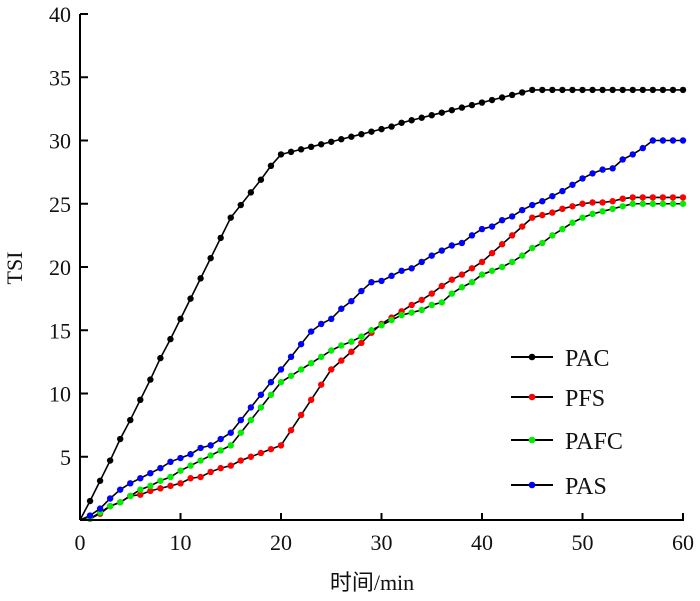 Image resolution: width=700 pixels, height=601 pixels. I want to click on y-tick-label: 5, so click(65, 457).